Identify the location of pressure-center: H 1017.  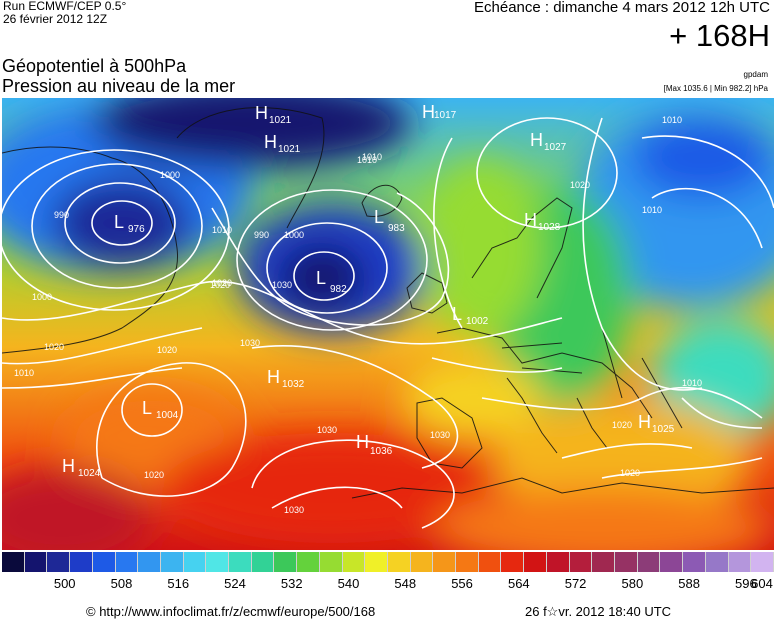
(439, 112).